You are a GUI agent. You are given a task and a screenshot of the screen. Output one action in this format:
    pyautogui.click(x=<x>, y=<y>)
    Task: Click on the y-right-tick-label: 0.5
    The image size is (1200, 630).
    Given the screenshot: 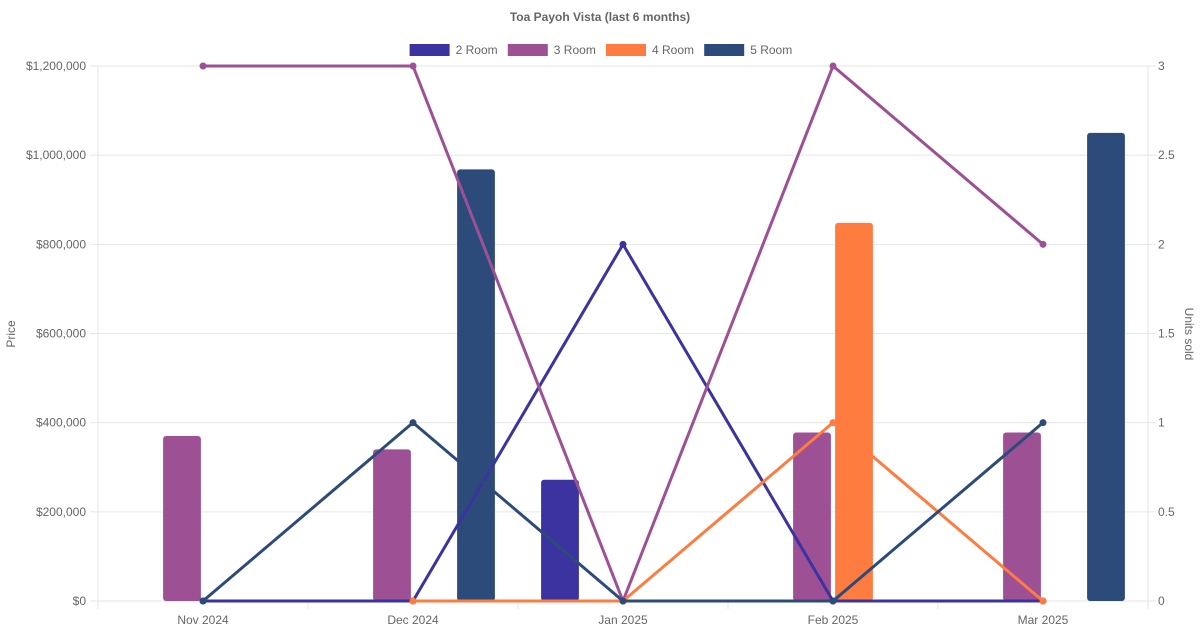 What is the action you would take?
    pyautogui.click(x=1166, y=512)
    